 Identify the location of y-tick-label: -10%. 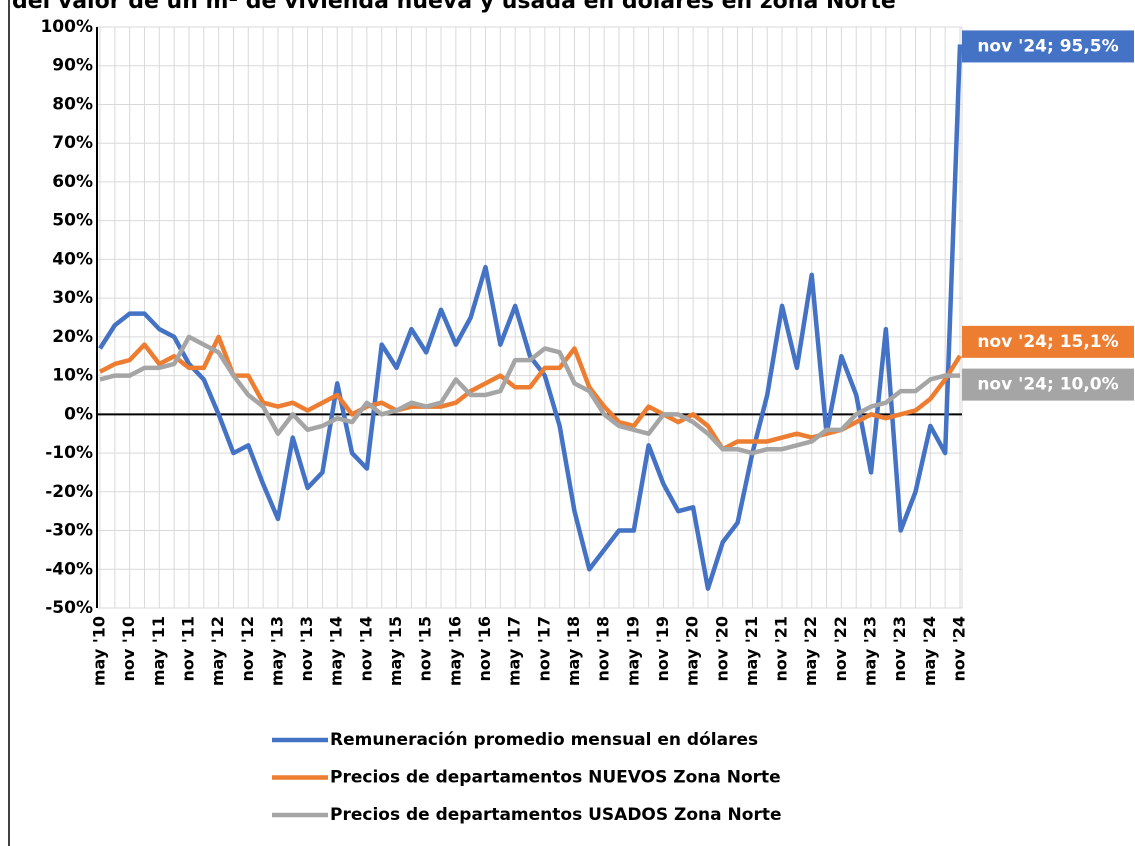
(69, 453).